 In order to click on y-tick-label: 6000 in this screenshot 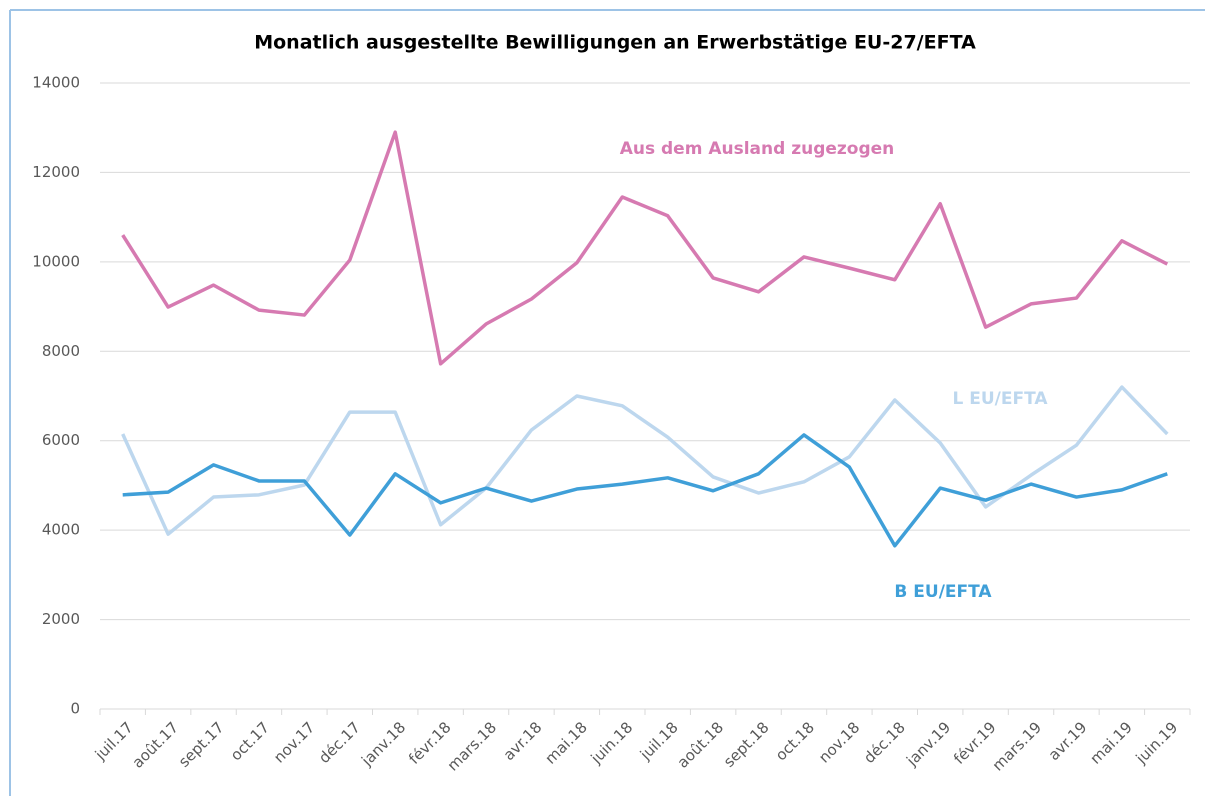, I will do `click(61, 440)`.